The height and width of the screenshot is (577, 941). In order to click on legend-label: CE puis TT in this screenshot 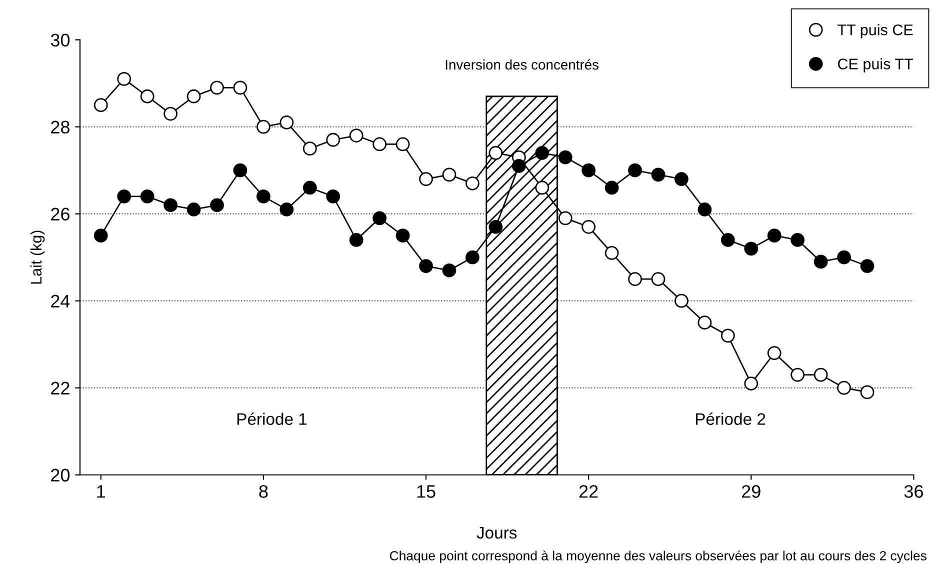, I will do `click(876, 65)`.